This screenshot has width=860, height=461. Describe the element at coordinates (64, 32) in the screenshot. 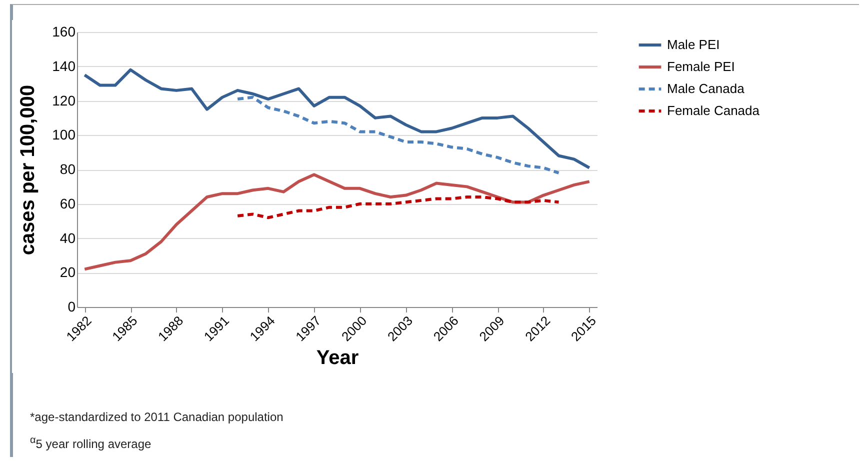

I see `y-tick-label: 160` at that location.